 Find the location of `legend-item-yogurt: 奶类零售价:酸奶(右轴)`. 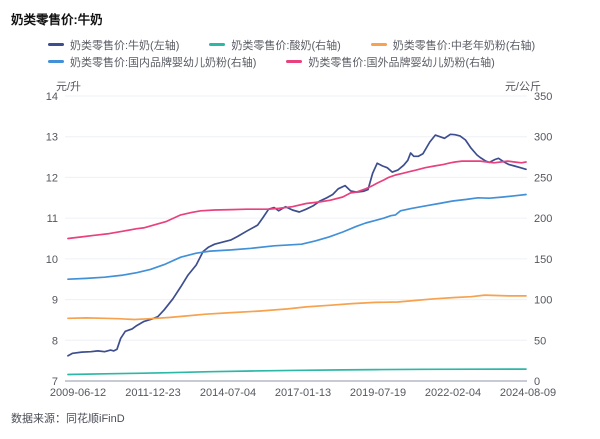

legend-item-yogurt: 奶类零售价:酸奶(右轴) is located at coordinates (275, 45).